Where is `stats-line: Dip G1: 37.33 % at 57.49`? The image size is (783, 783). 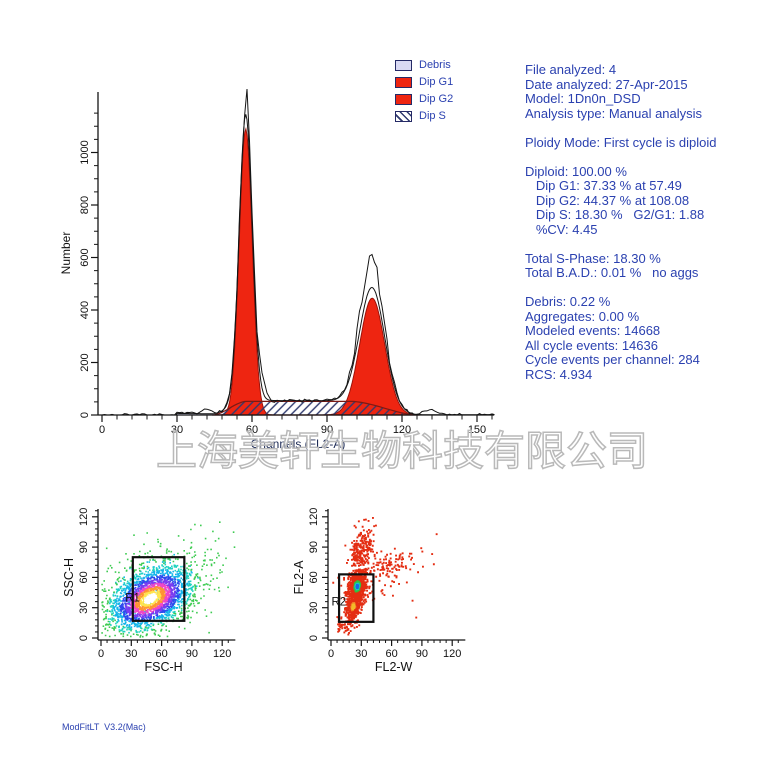
stats-line: Dip G1: 37.33 % at 57.49 is located at coordinates (603, 185).